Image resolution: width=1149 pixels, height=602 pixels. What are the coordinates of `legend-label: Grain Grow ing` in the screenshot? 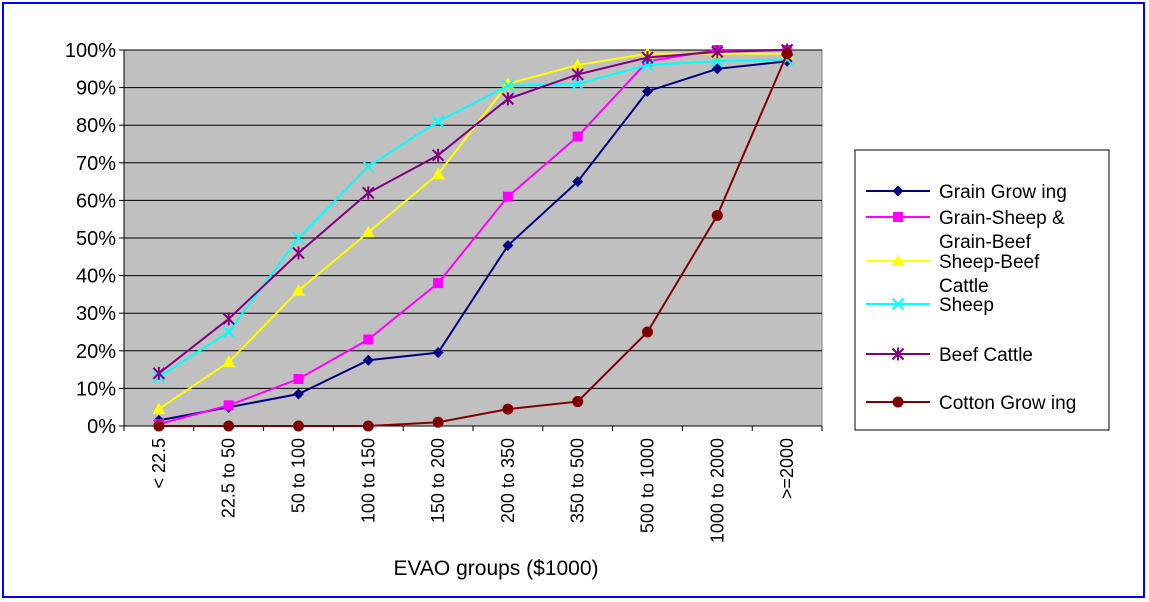 It's located at (1003, 192).